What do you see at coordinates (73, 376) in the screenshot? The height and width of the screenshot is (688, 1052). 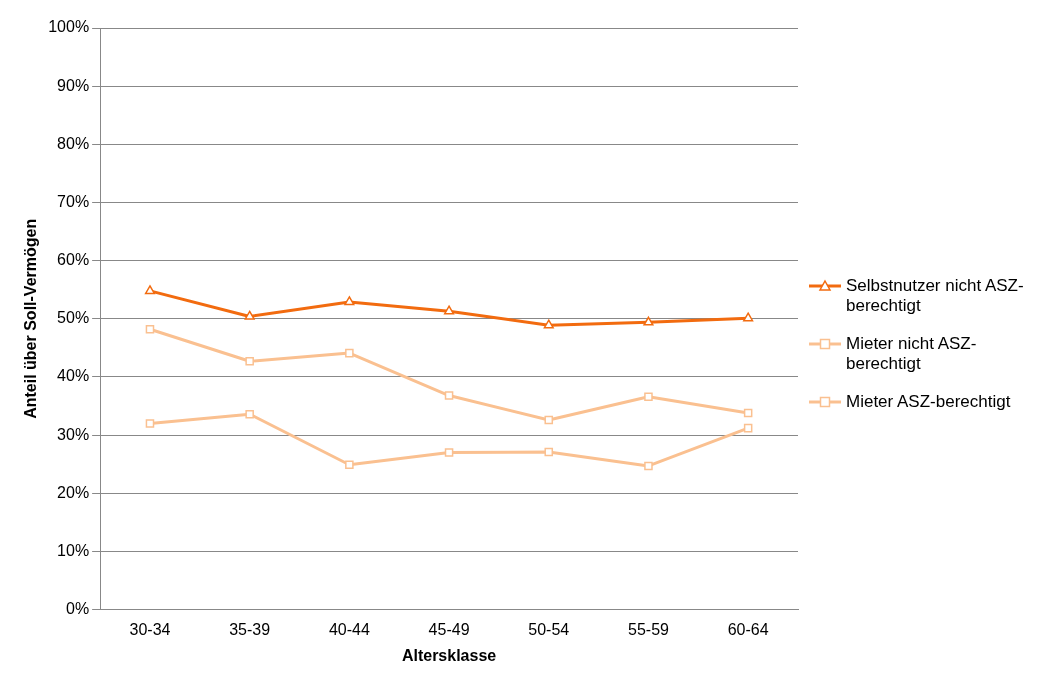 I see `y-tick-label: 40%` at bounding box center [73, 376].